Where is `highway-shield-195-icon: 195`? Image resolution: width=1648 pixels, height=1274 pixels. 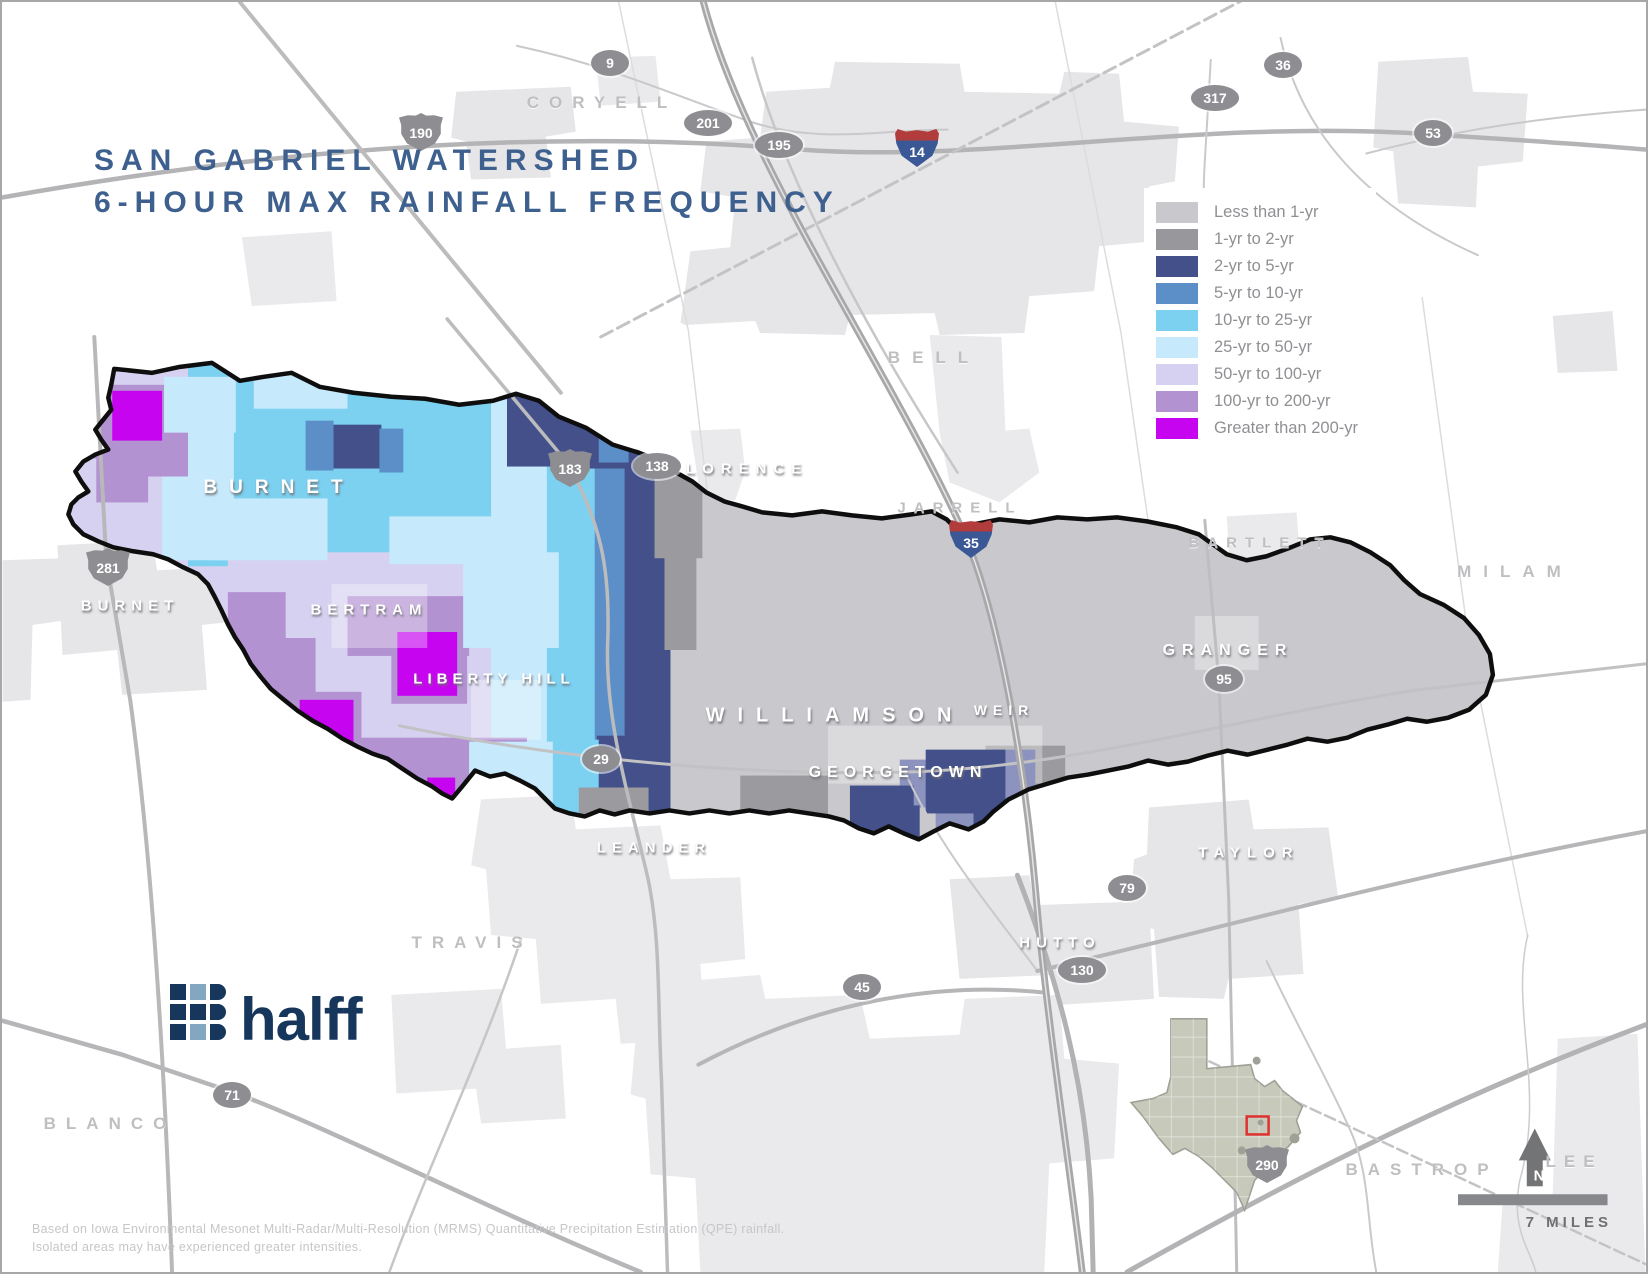
highway-shield-195-icon: 195 is located at coordinates (779, 145).